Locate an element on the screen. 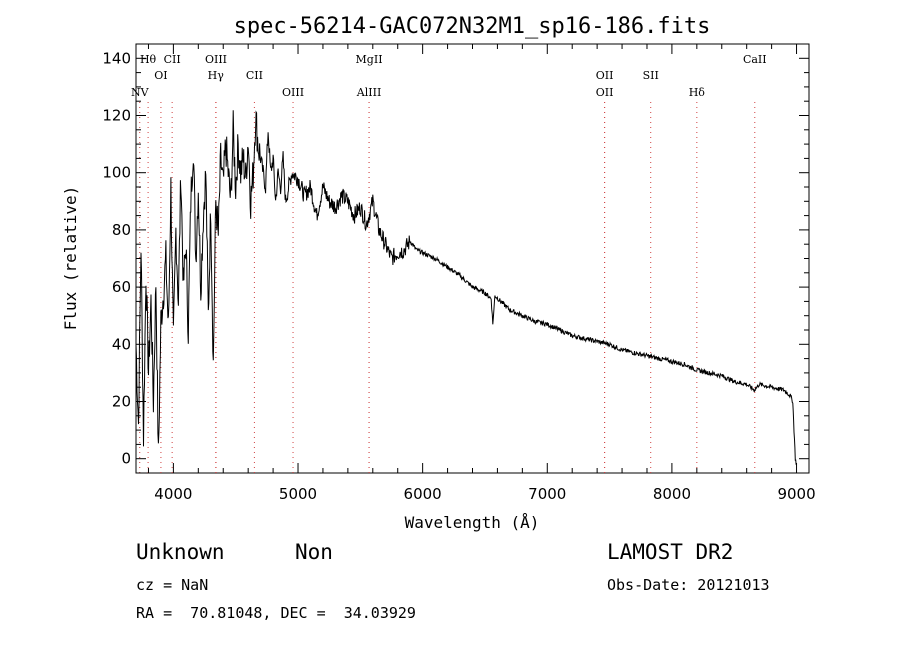  line-label: CaII is located at coordinates (755, 59).